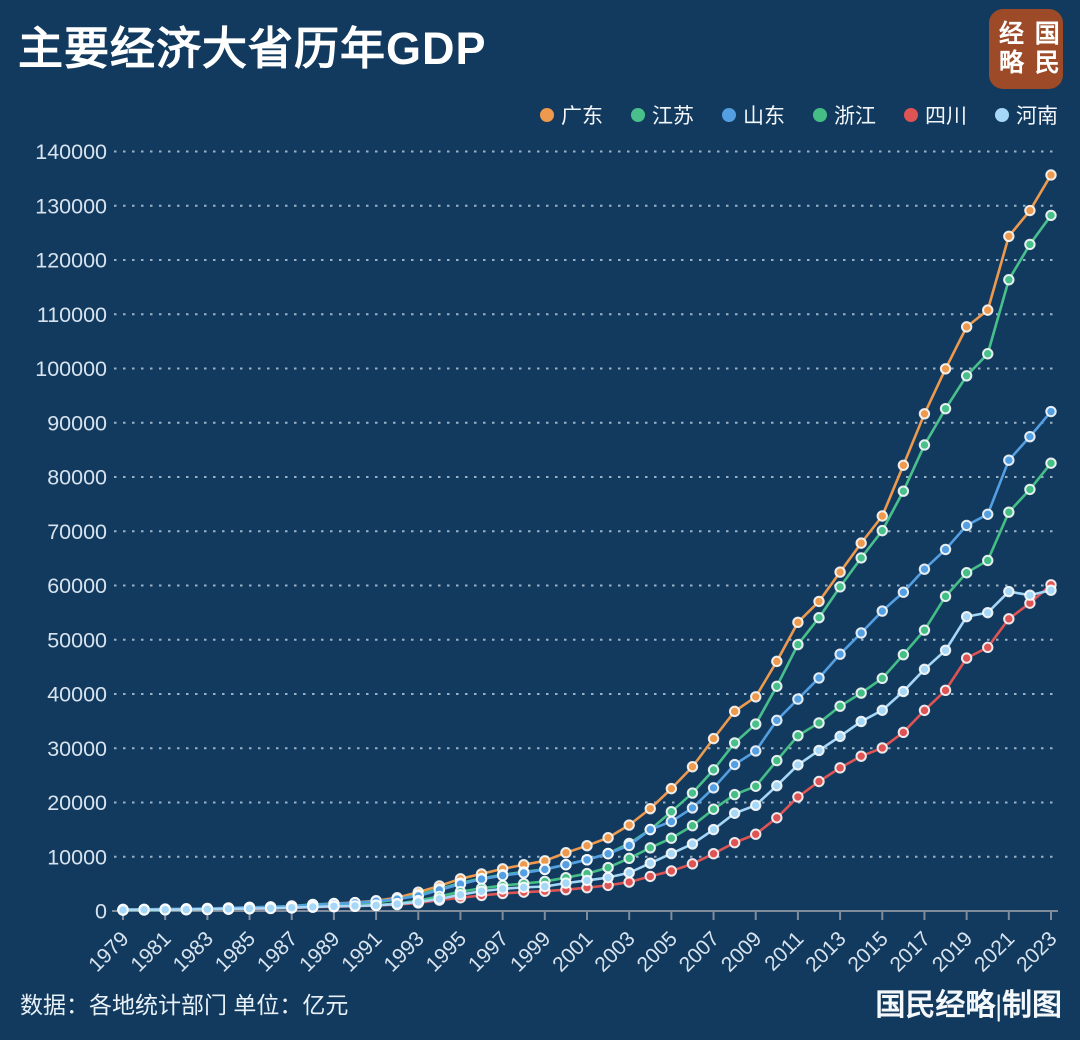 The image size is (1080, 1040). I want to click on legend-item-shandong: 山东, so click(753, 115).